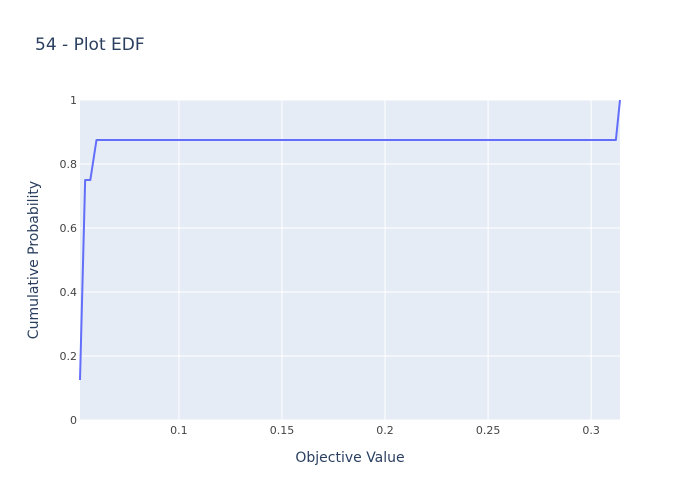 Image resolution: width=700 pixels, height=500 pixels. I want to click on x-tick-label: 0.2, so click(385, 430).